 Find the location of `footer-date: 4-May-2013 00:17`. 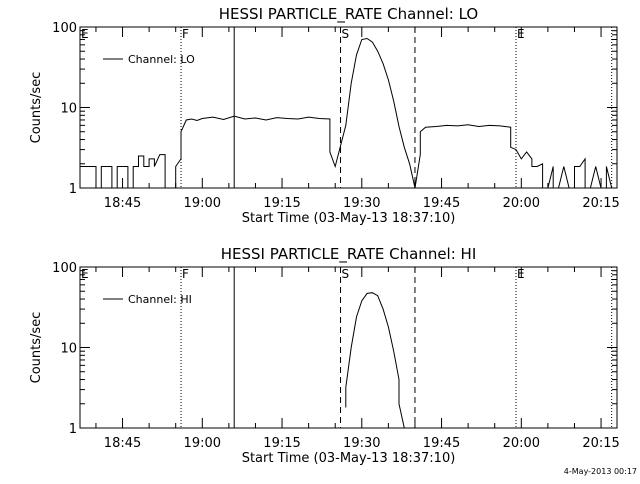

footer-date: 4-May-2013 00:17 is located at coordinates (600, 471).